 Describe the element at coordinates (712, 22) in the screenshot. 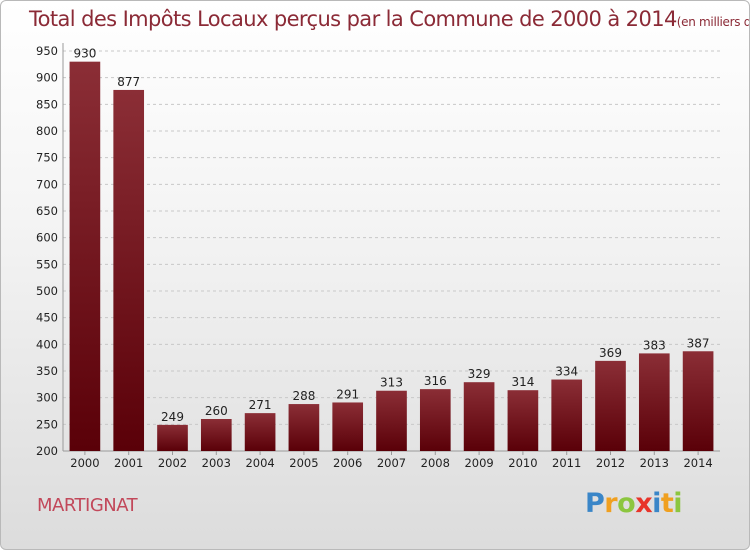

I see `chart-title-unit: (en milliers d'€)` at that location.